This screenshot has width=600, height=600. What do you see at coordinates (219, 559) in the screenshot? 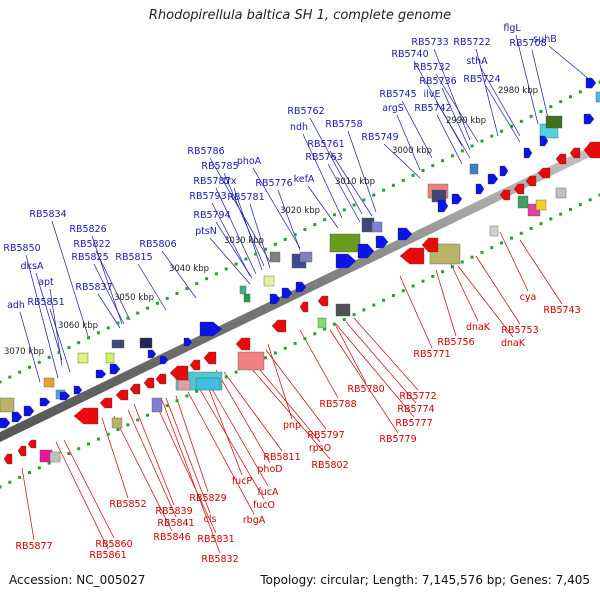
I see `reverse-gene-label: RB5832` at bounding box center [219, 559].